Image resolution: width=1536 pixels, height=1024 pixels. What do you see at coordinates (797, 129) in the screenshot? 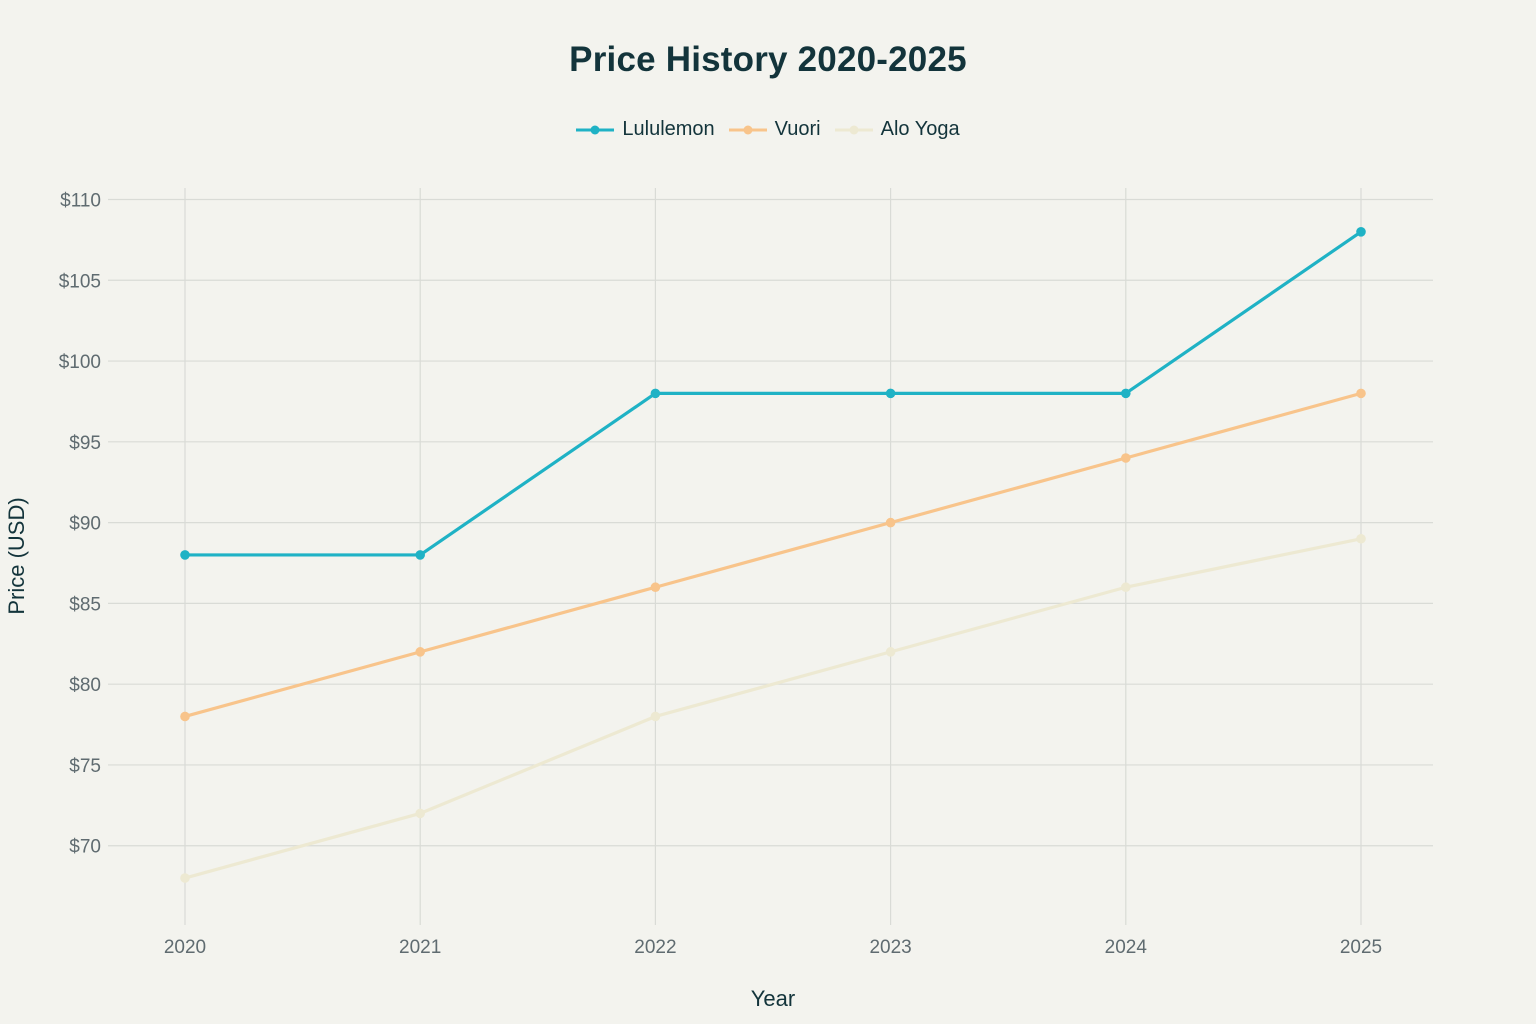
I see `legend-label-vuori: Vuori` at bounding box center [797, 129].